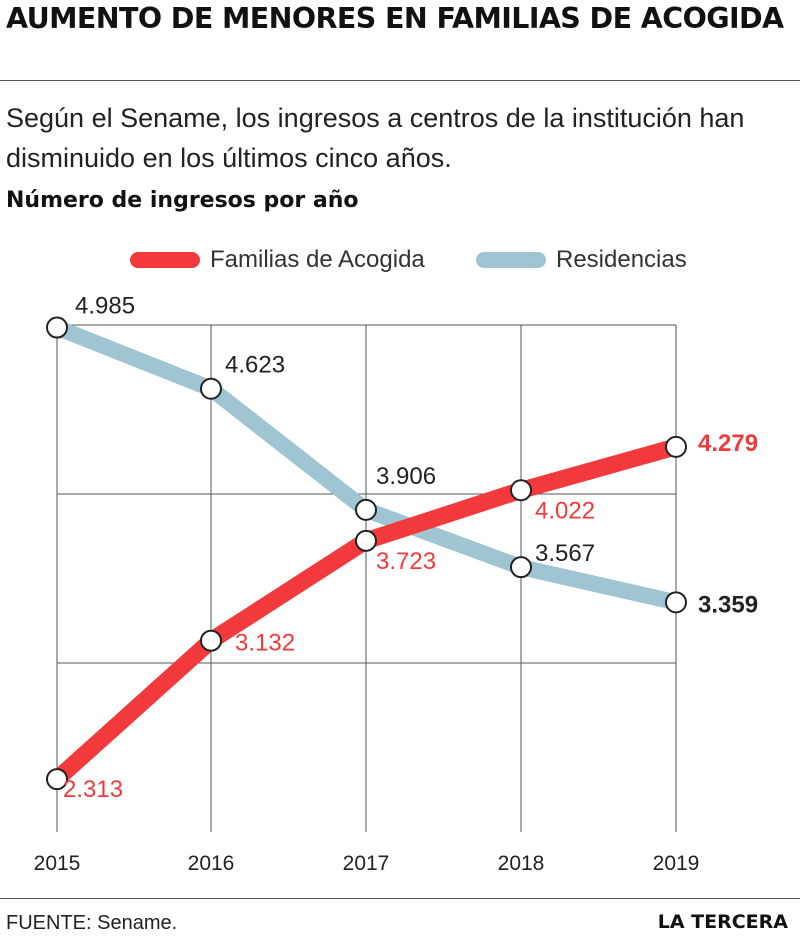  What do you see at coordinates (676, 863) in the screenshot?
I see `x-tick-label: 2019` at bounding box center [676, 863].